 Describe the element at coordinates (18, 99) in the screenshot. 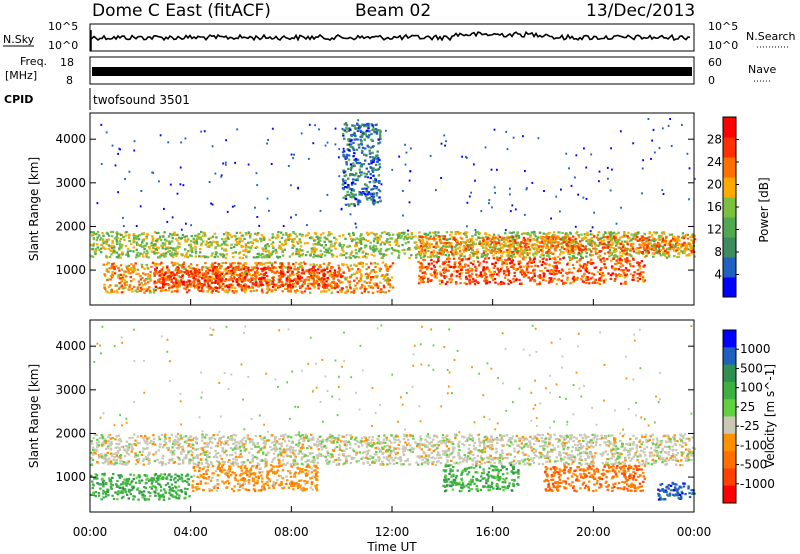

I see `cpid-label: CPID` at that location.